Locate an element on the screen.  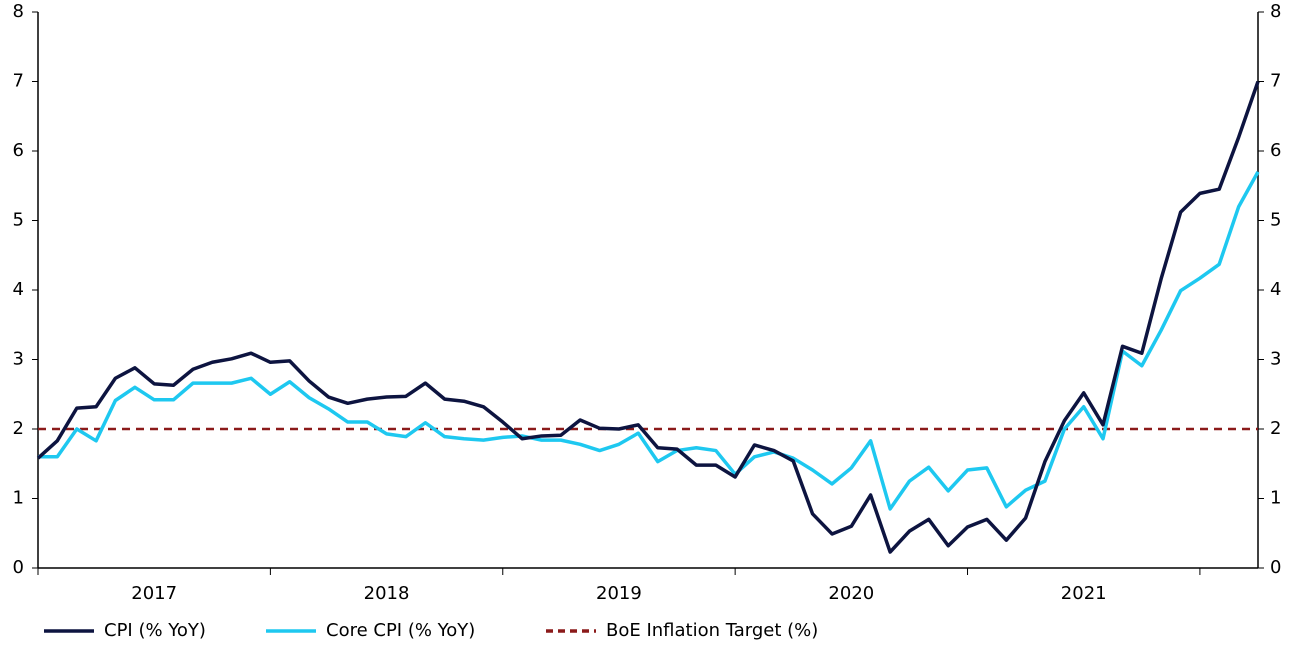
x-tick-label: 2017 is located at coordinates (154, 593).